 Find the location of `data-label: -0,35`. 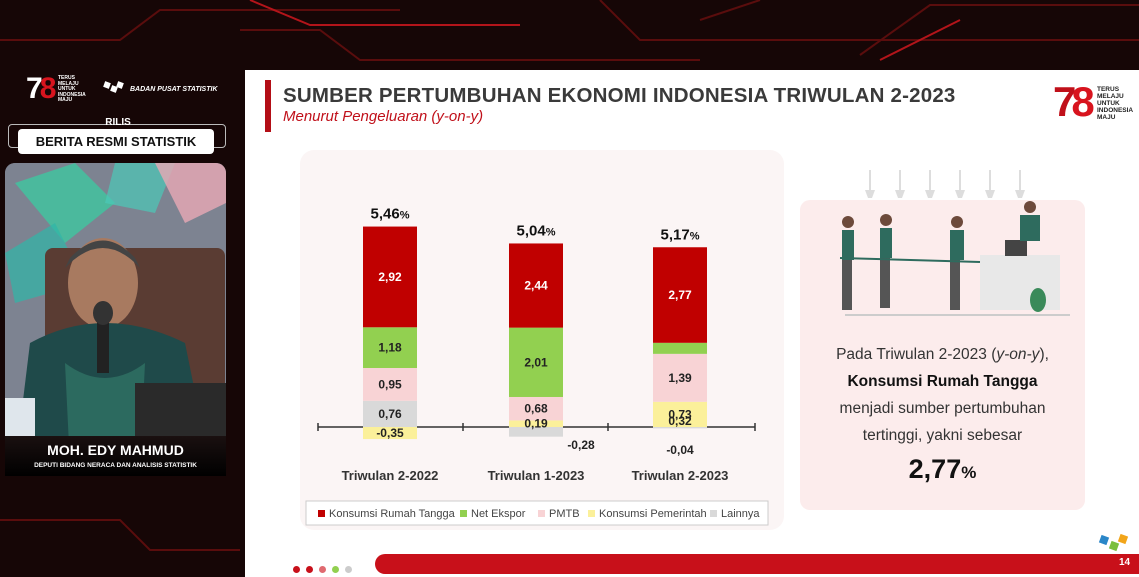

data-label: -0,35 is located at coordinates (390, 433).